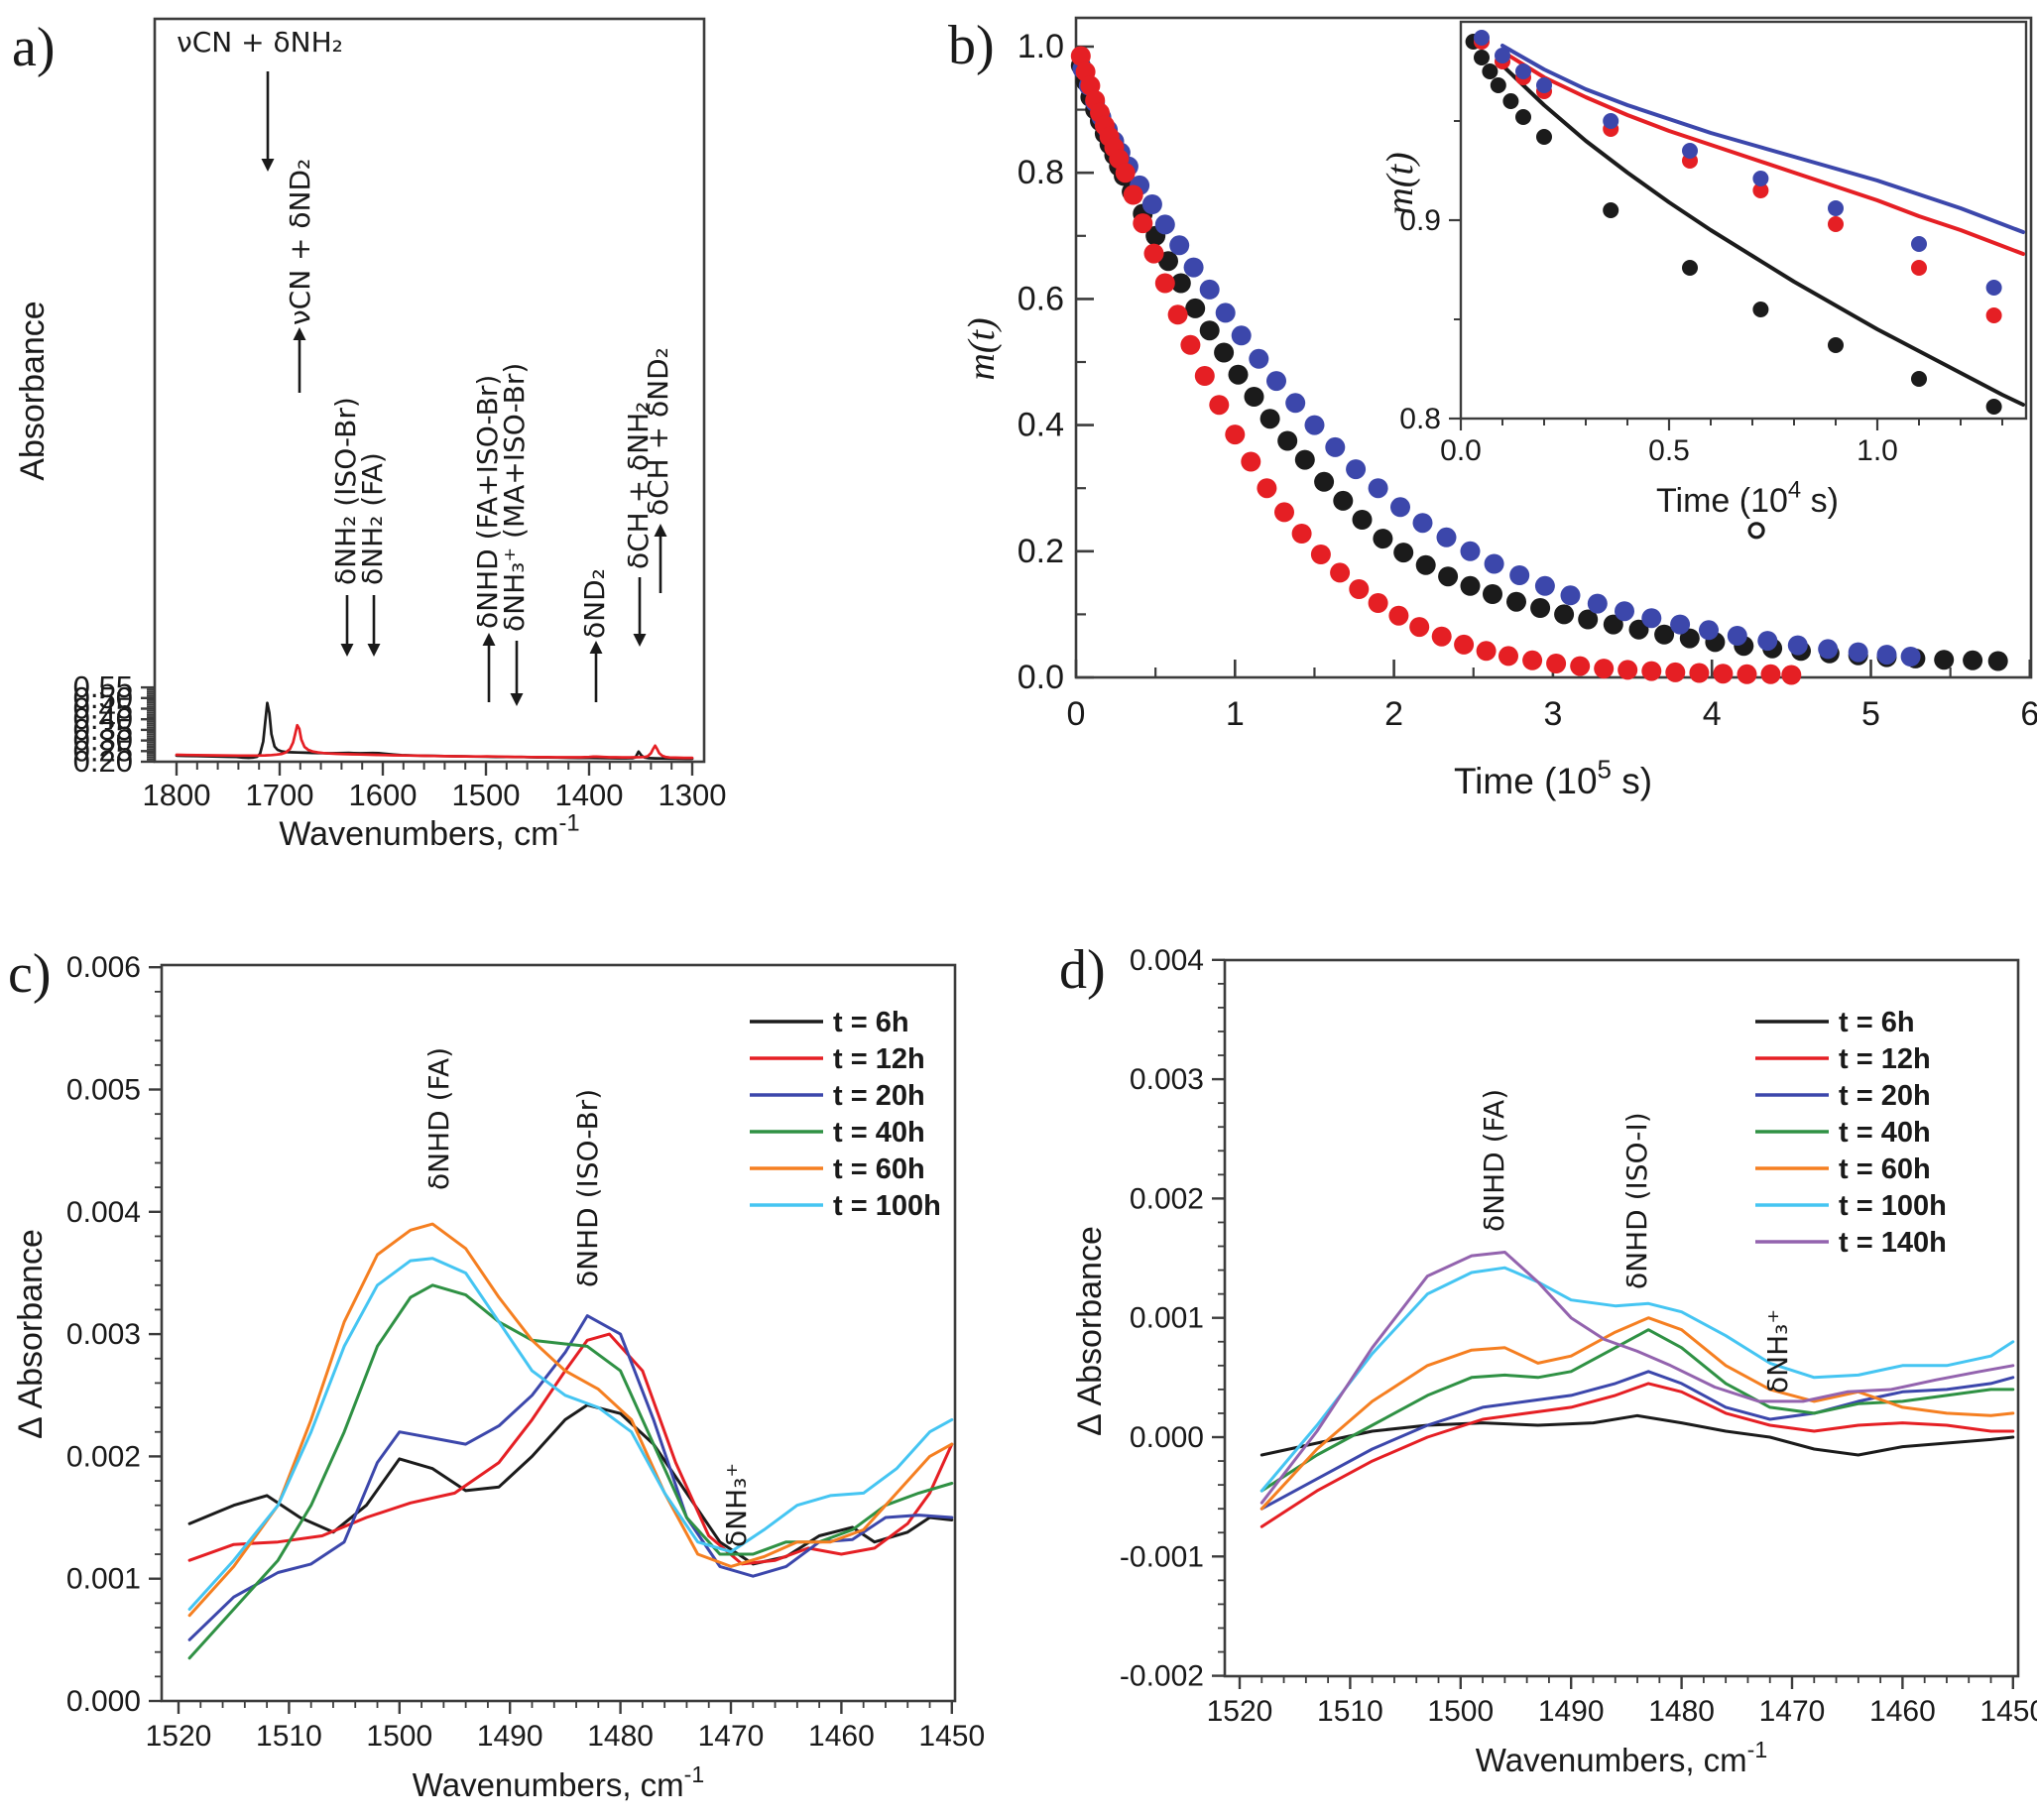 This screenshot has height=1820, width=2037. I want to click on y-tick-label: 0.40, so click(103, 718).